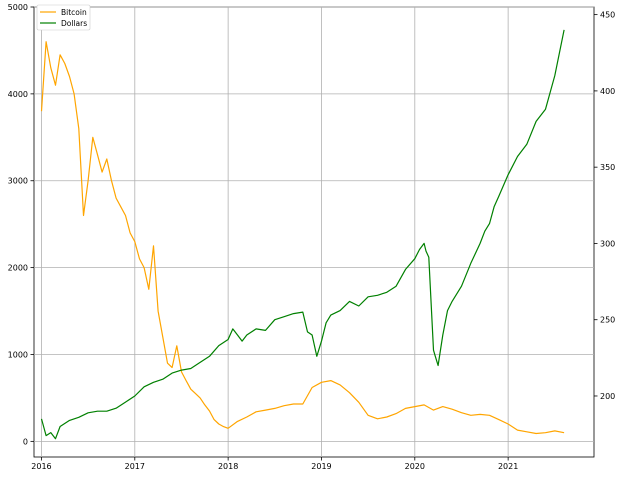 The width and height of the screenshot is (617, 483). Describe the element at coordinates (508, 466) in the screenshot. I see `x-tick-label: 2021` at that location.